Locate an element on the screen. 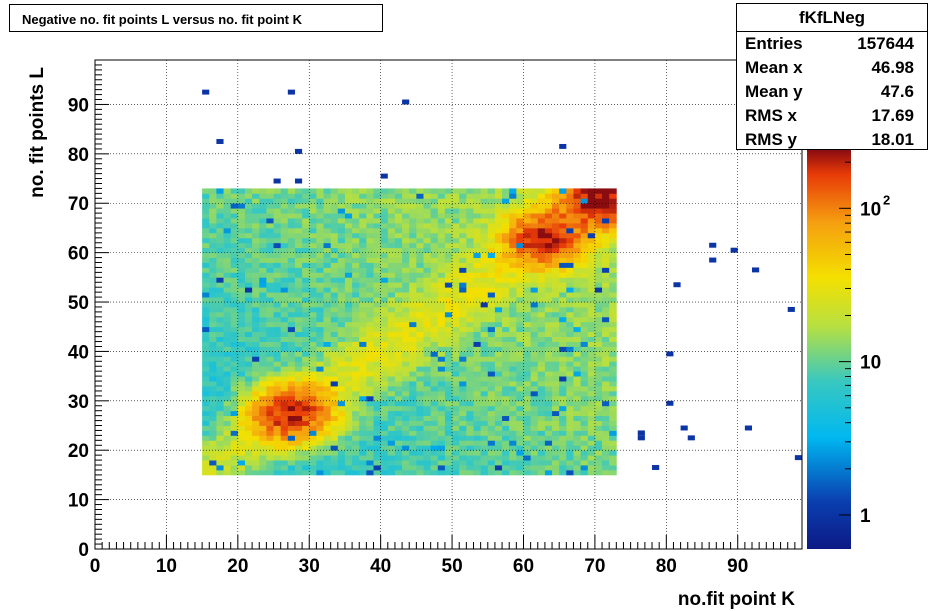 The image size is (944, 611). outlier-cell is located at coordinates (656, 467).